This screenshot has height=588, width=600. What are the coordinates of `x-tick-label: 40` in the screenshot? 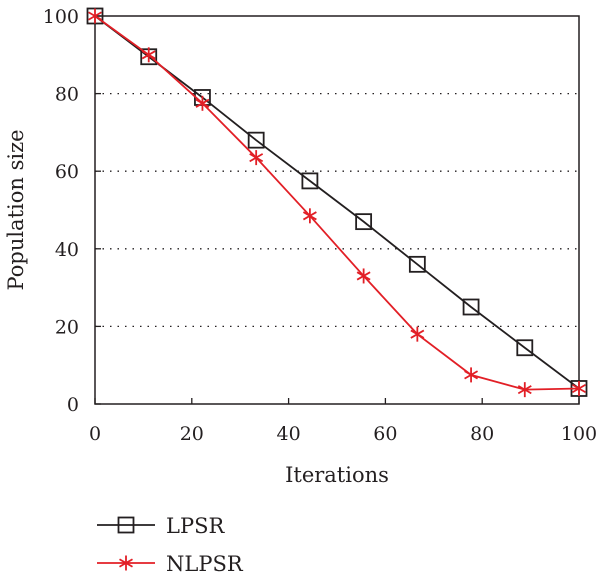 It's located at (289, 434).